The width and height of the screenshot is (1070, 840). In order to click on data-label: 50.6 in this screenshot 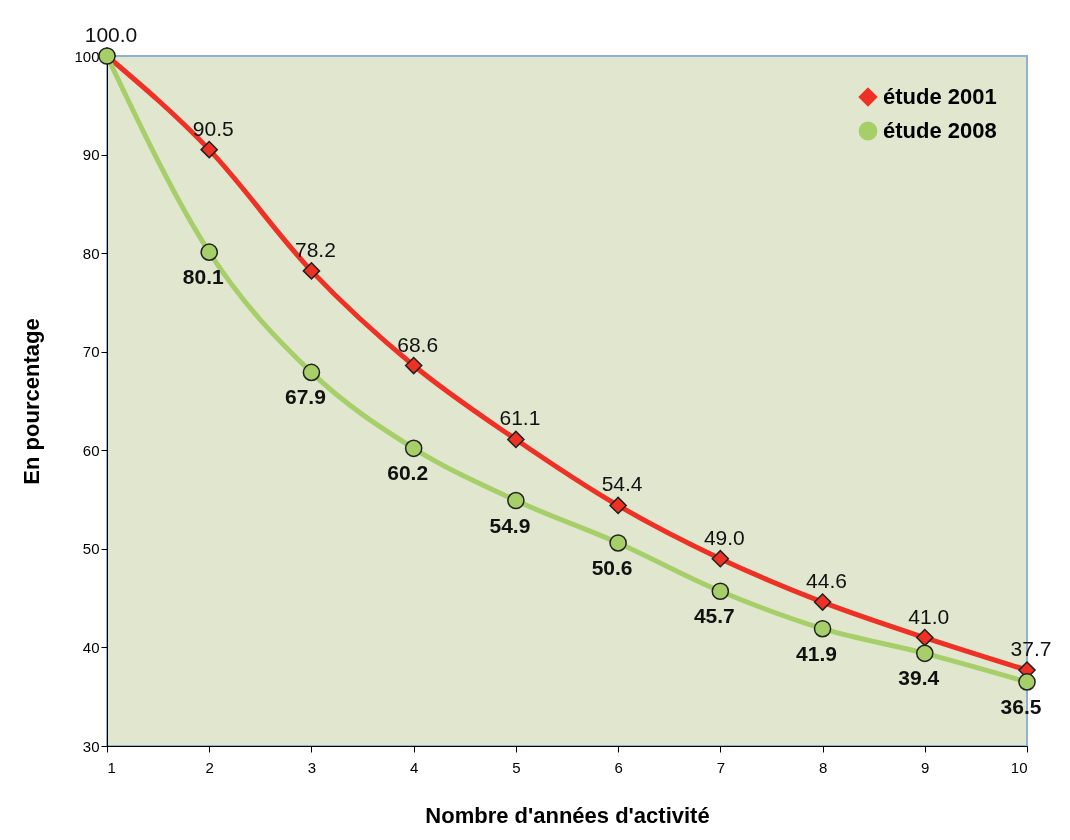, I will do `click(612, 567)`.